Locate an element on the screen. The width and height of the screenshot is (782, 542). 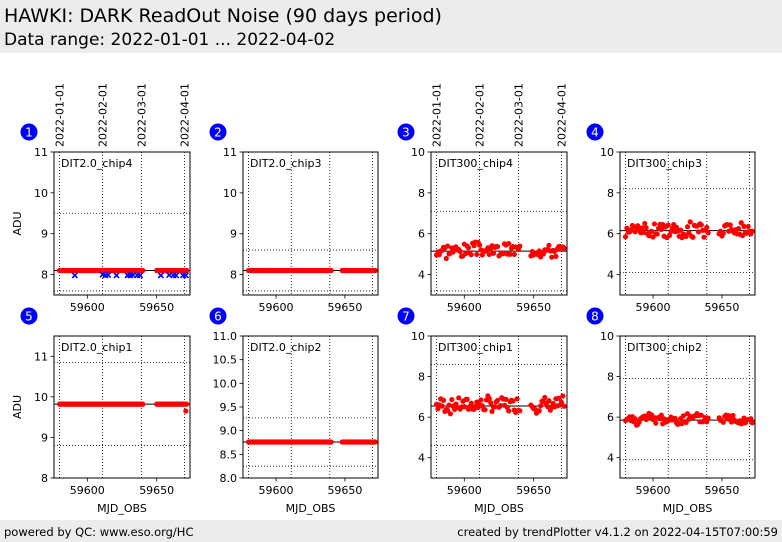
panel-label: DIT2.0_chip1 is located at coordinates (96, 347).